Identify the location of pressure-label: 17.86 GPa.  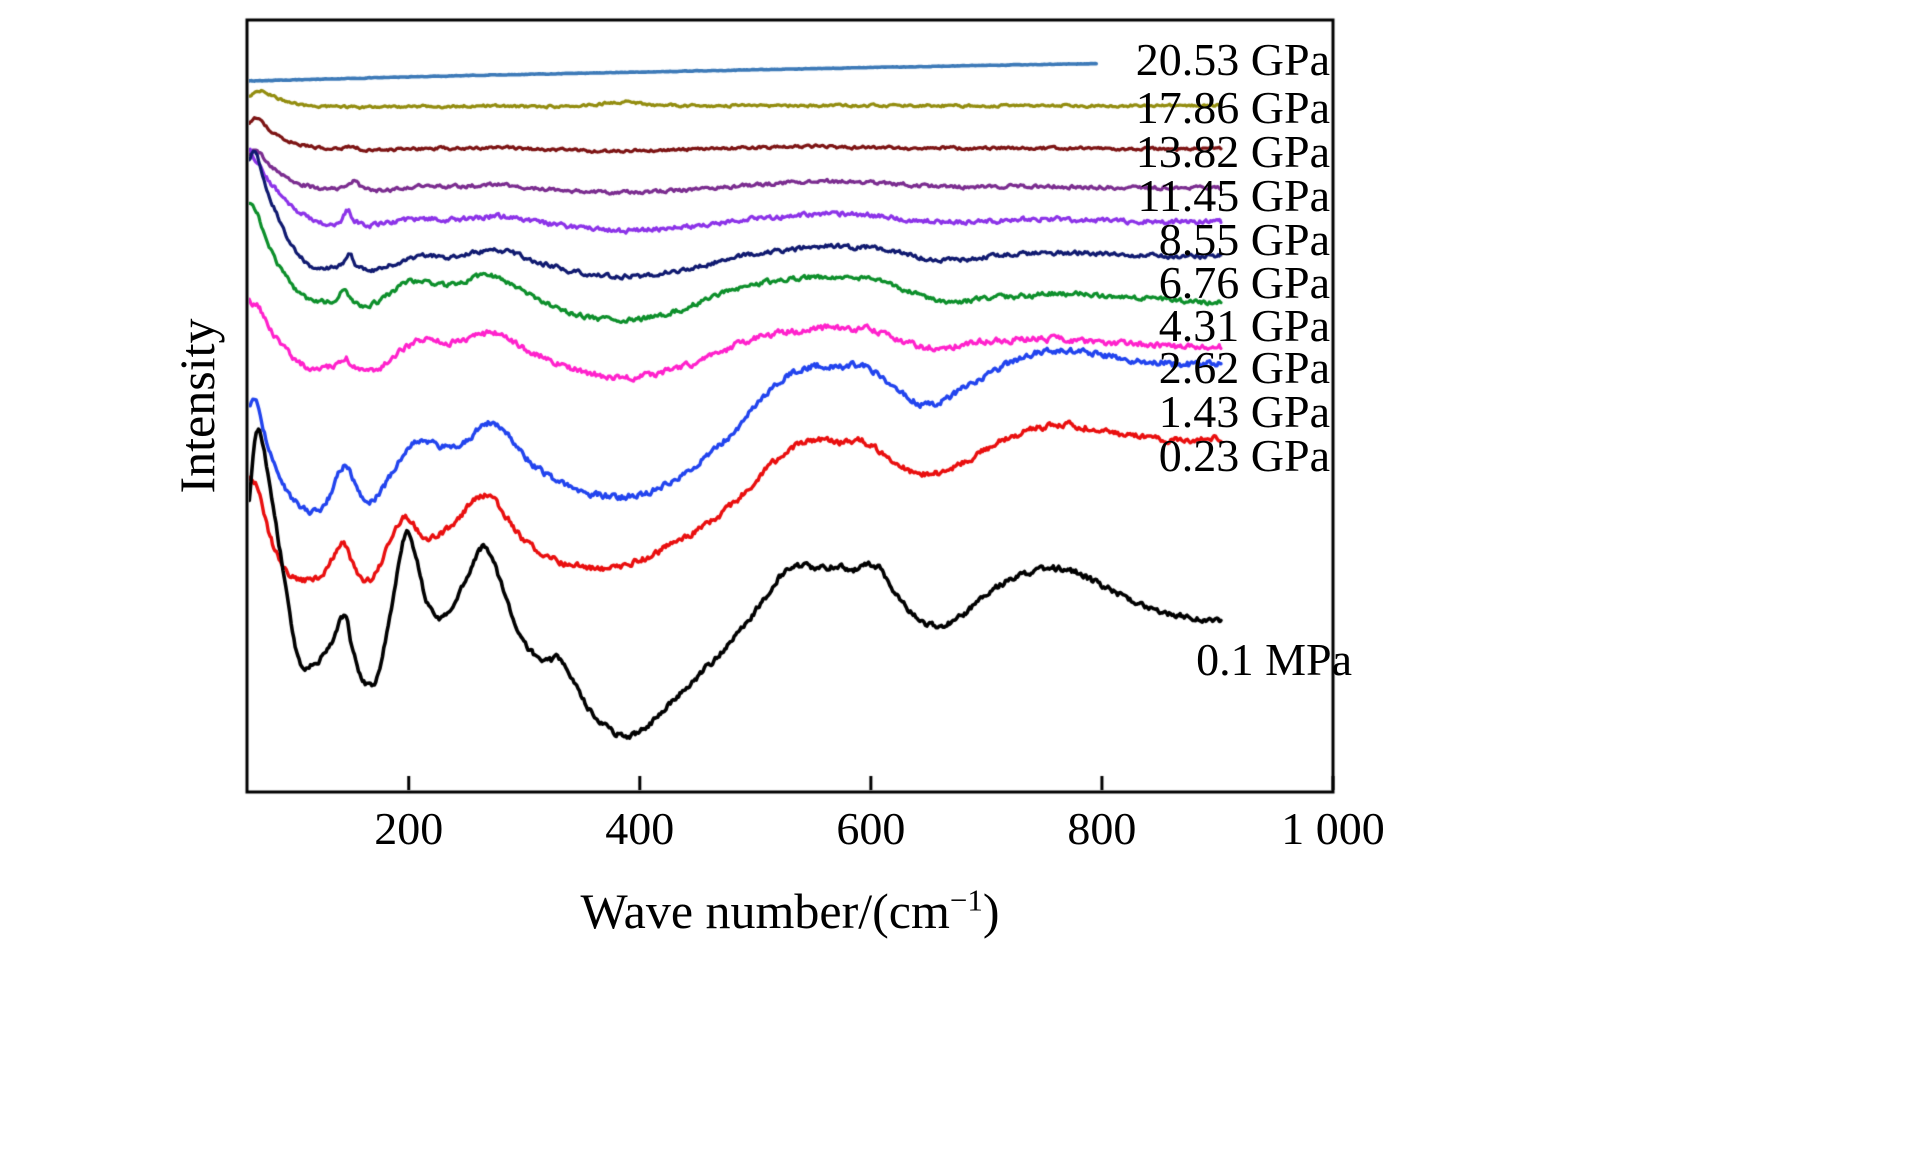
(1232, 107).